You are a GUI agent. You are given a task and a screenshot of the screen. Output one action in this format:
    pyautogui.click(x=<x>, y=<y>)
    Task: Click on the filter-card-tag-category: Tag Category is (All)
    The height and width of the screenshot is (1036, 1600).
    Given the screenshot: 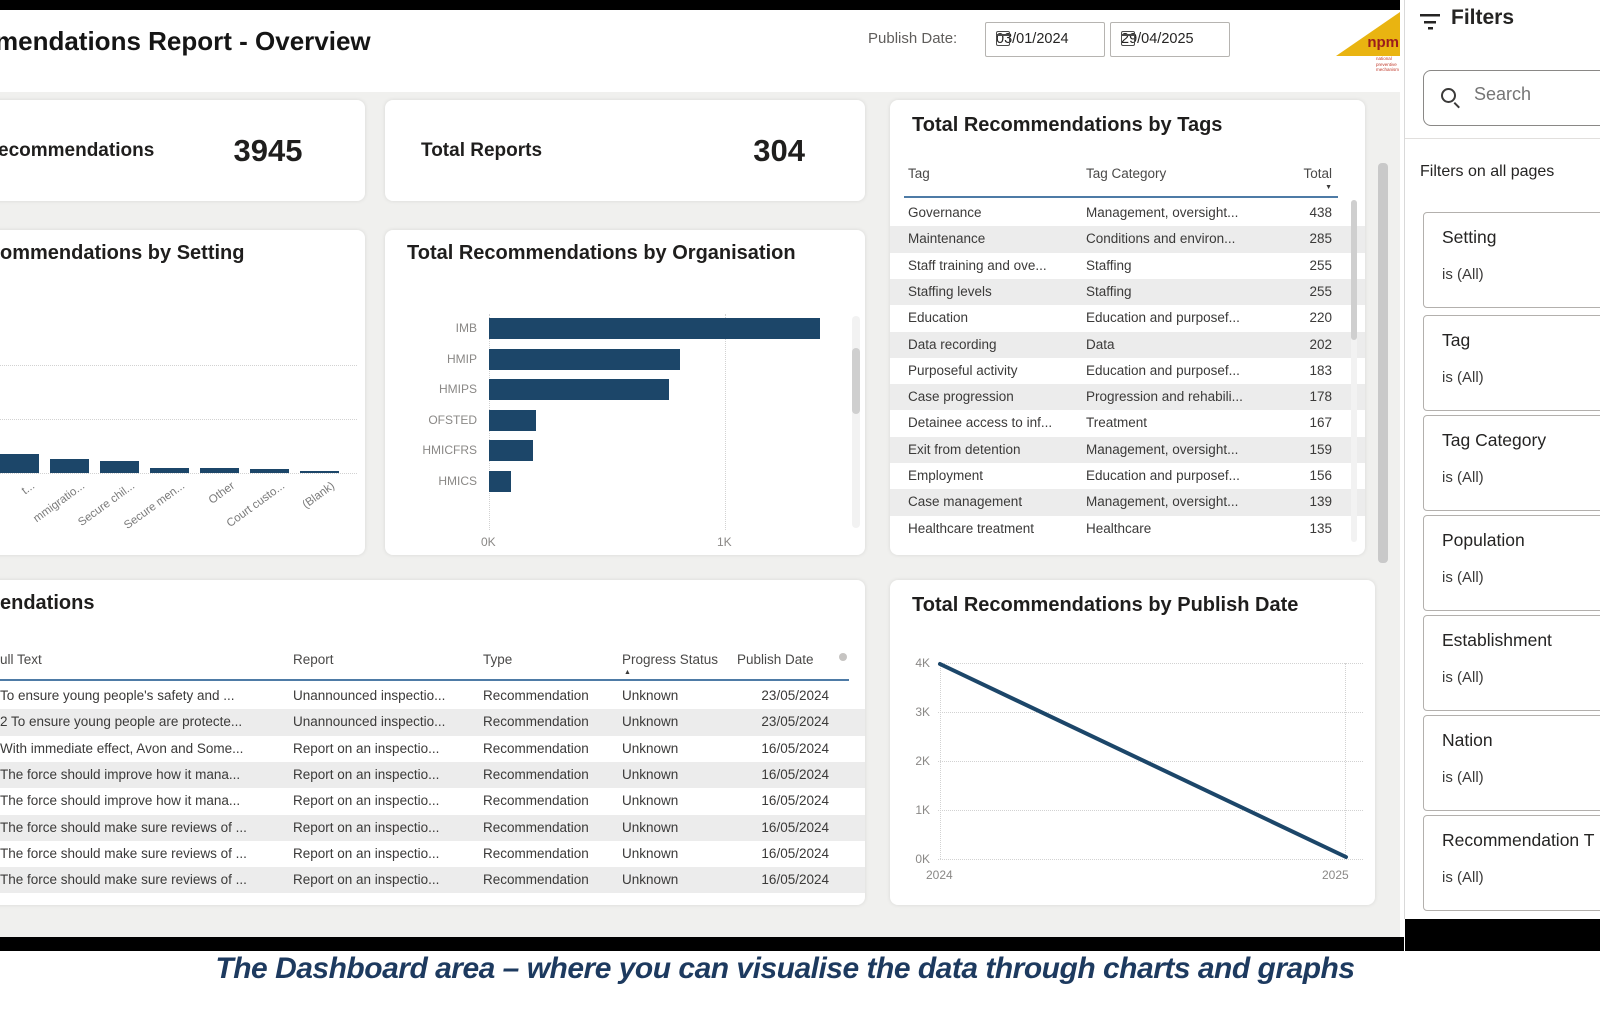 What is the action you would take?
    pyautogui.click(x=1511, y=463)
    